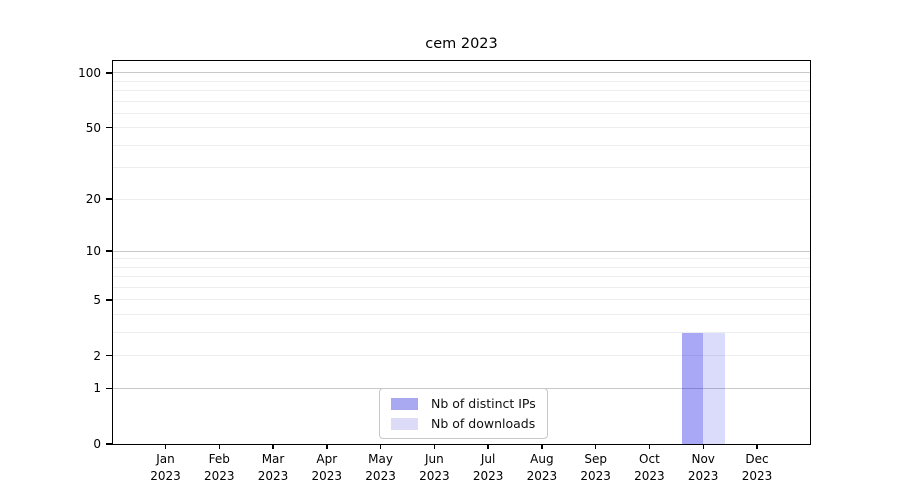  Describe the element at coordinates (757, 459) in the screenshot. I see `month-label: Dec` at that location.